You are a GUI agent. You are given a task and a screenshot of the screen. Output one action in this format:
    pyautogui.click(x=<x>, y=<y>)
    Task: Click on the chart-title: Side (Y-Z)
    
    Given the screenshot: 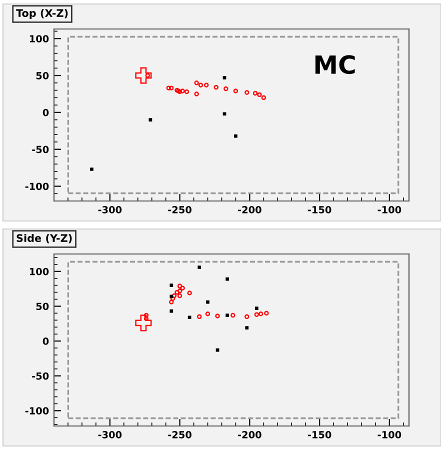 What is the action you would take?
    pyautogui.click(x=44, y=239)
    